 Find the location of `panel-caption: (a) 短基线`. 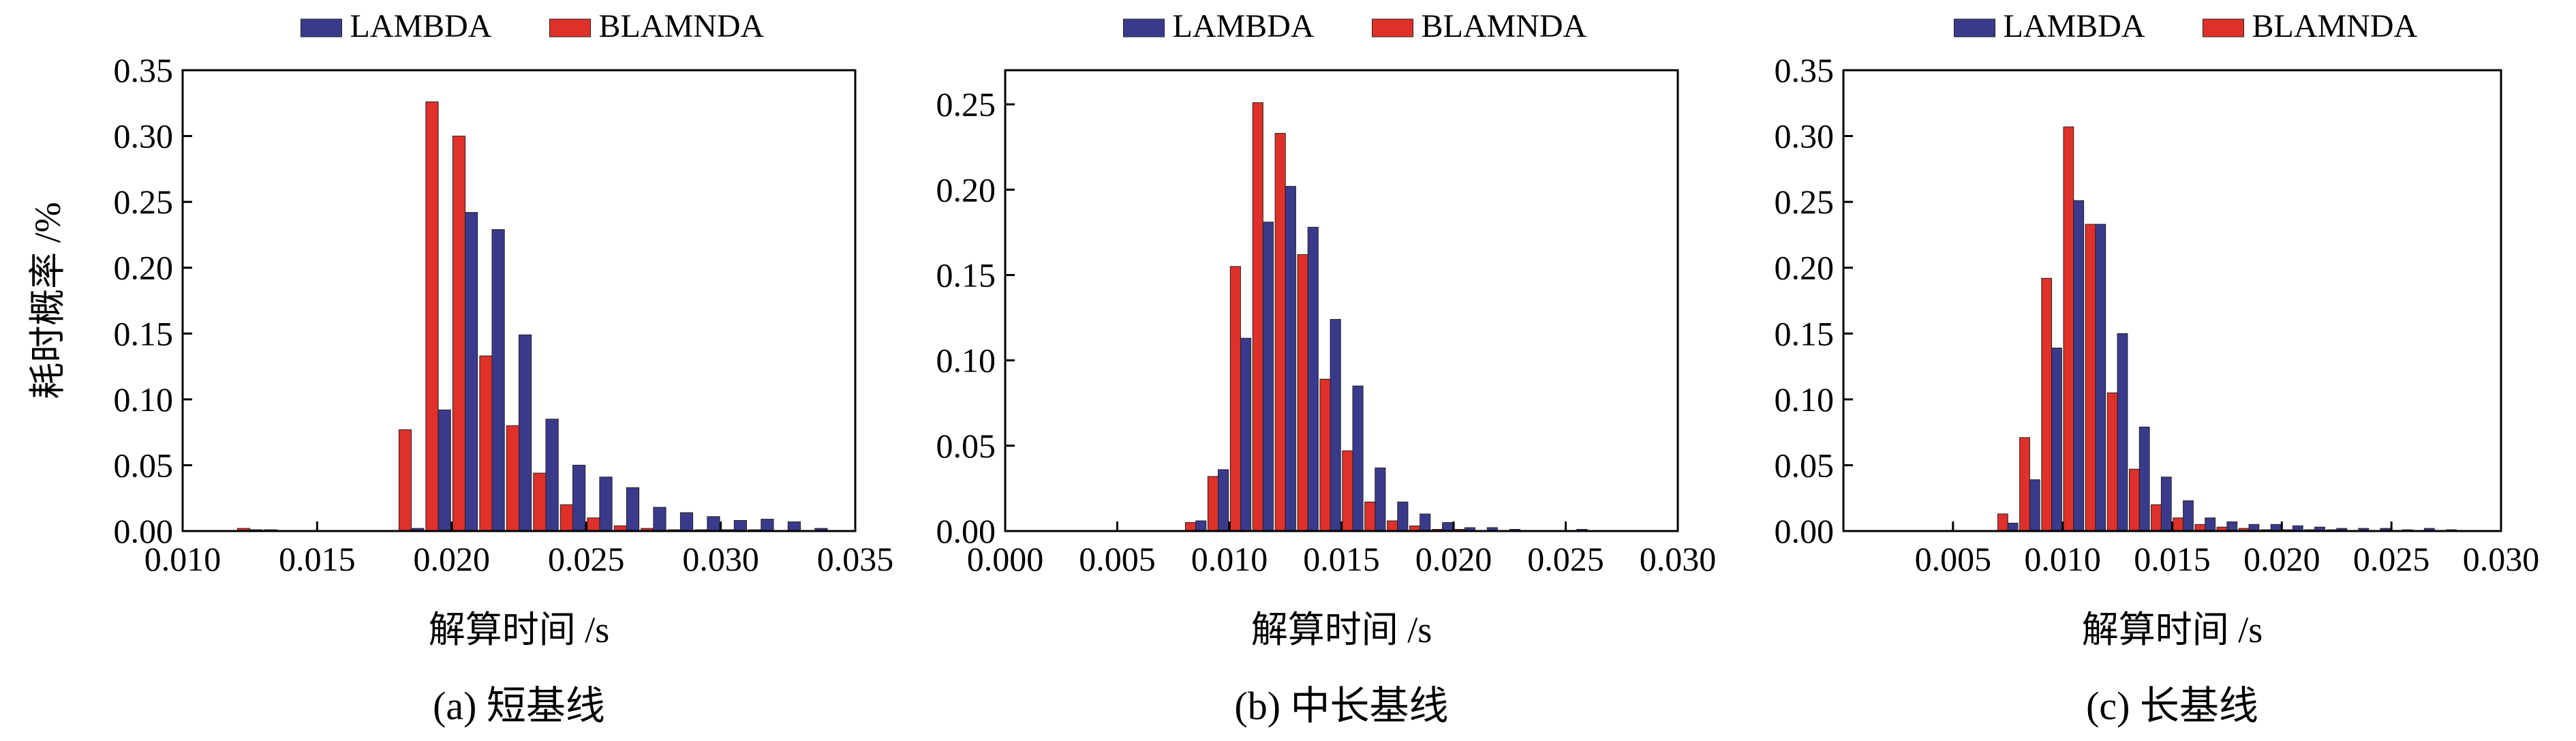

panel-caption: (a) 短基线 is located at coordinates (519, 706).